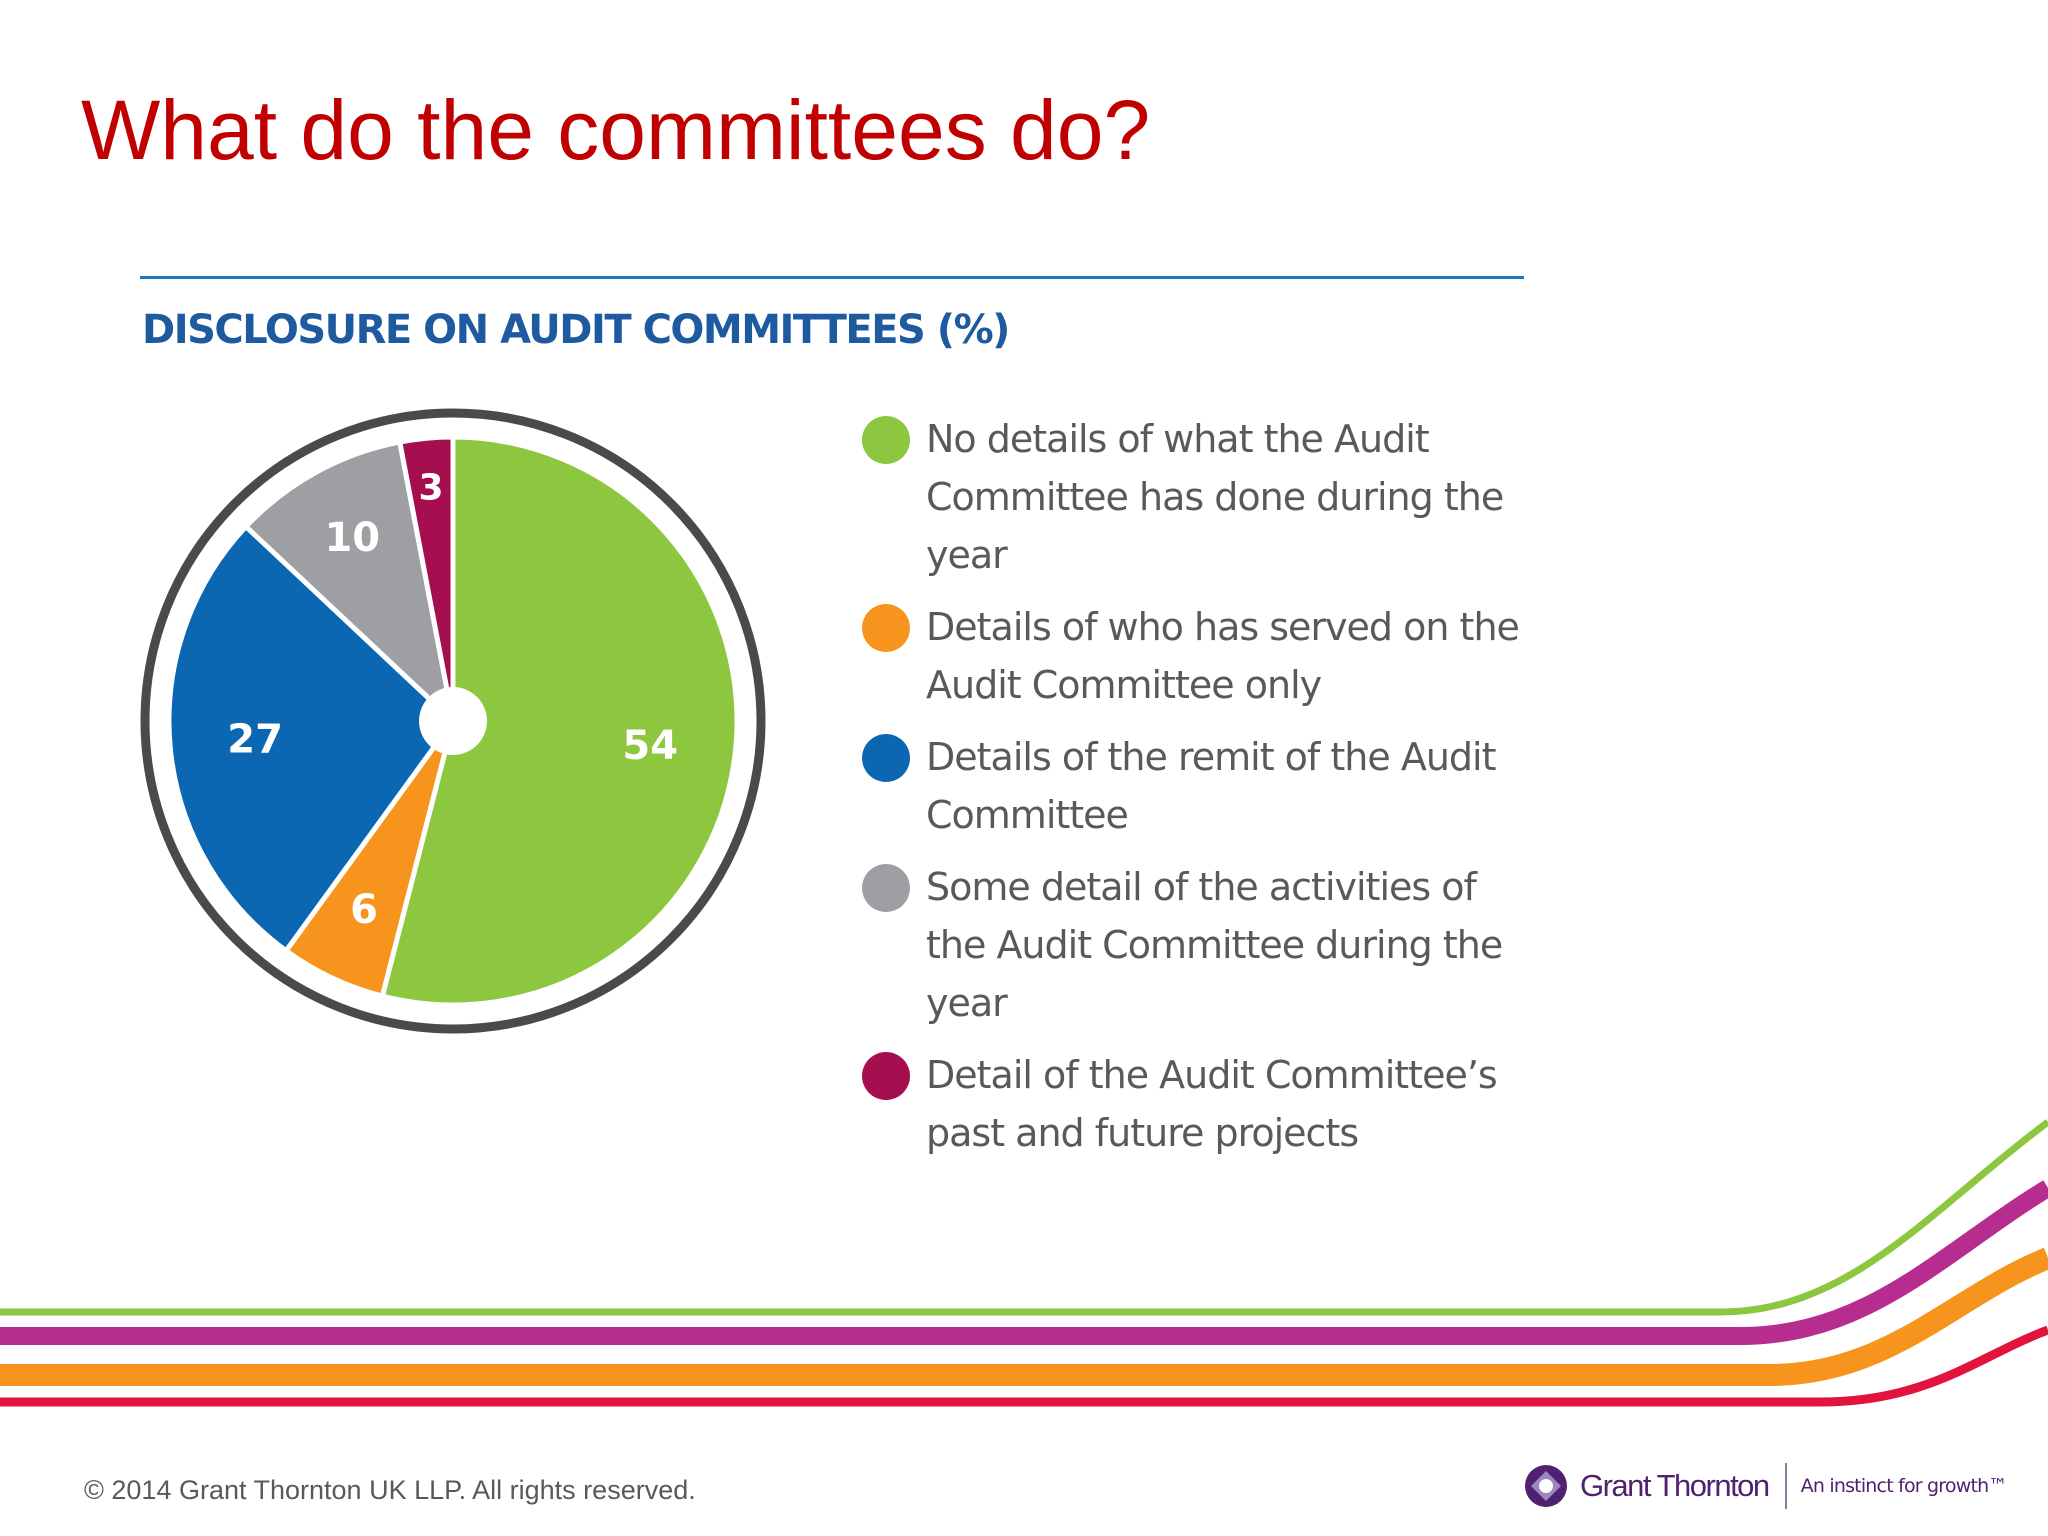 This screenshot has width=2048, height=1536. What do you see at coordinates (1904, 1486) in the screenshot?
I see `logo-tagline: An instinct for growth™` at bounding box center [1904, 1486].